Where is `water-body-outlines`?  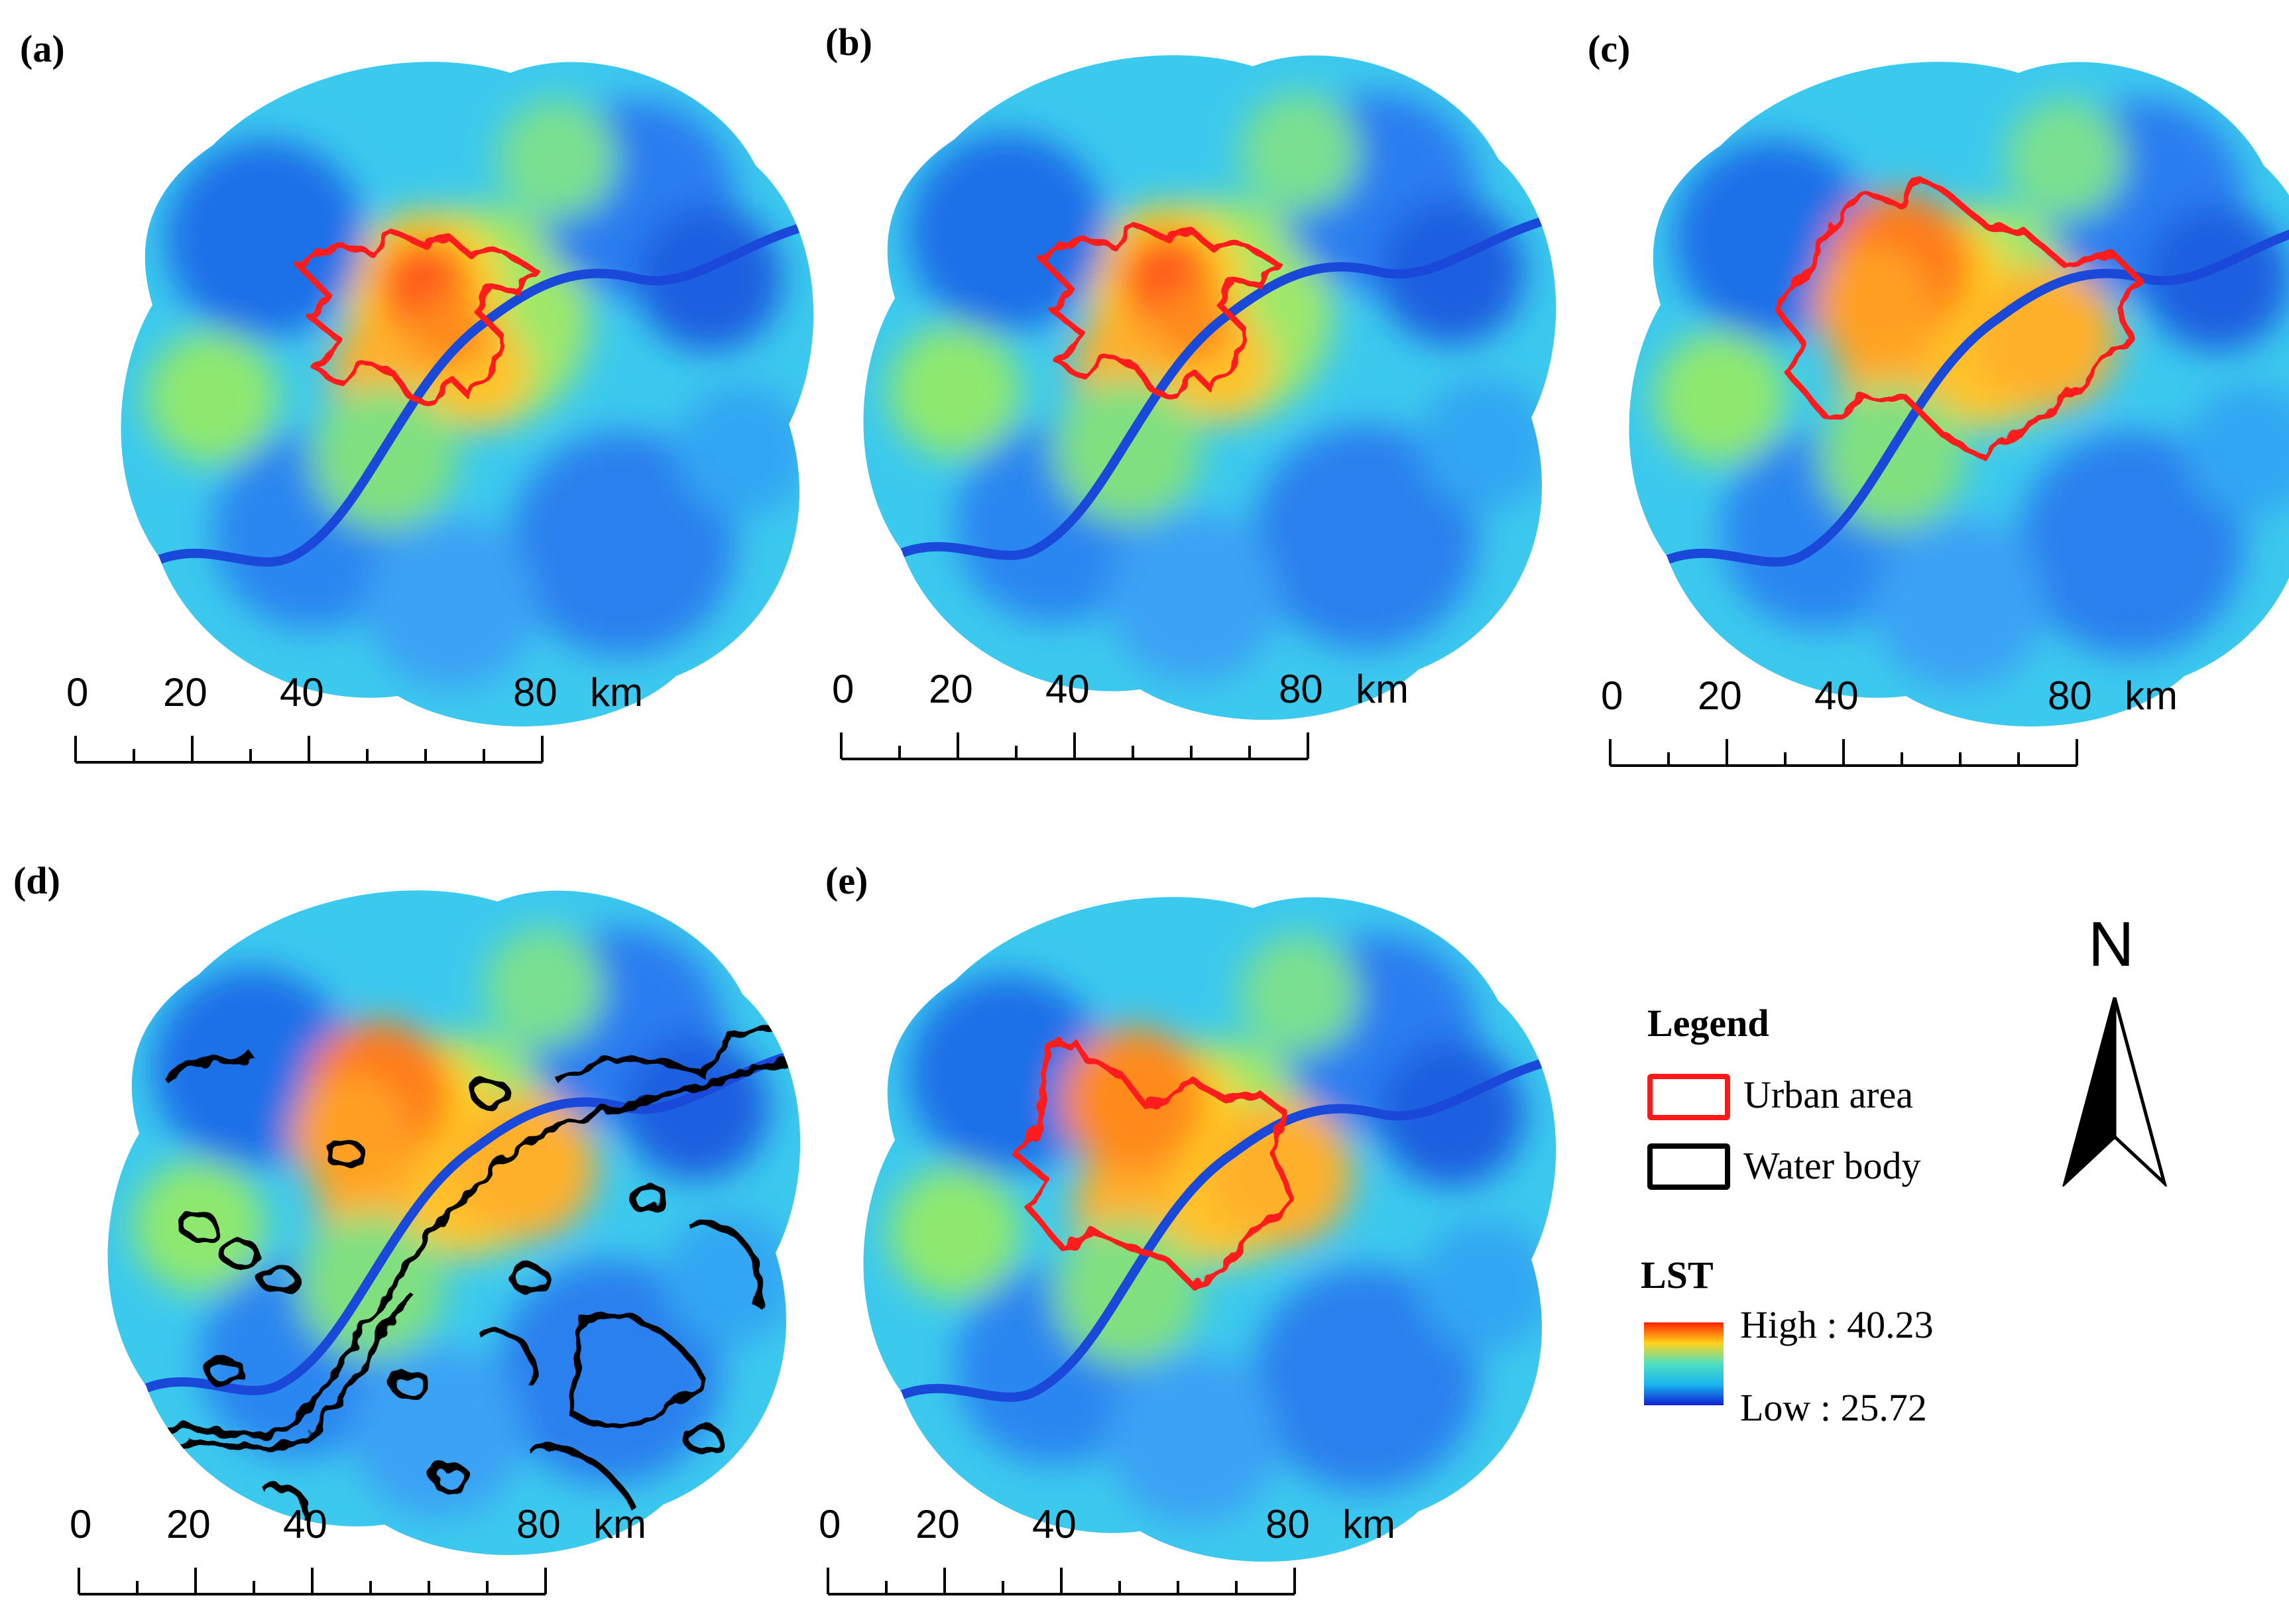 water-body-outlines is located at coordinates (458, 1275).